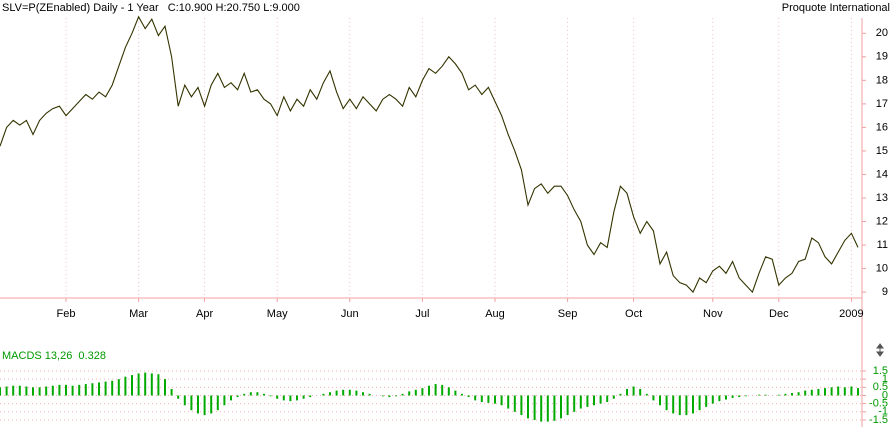 This screenshot has width=893, height=427. Describe the element at coordinates (878, 404) in the screenshot. I see `y-tick-label: -0.5` at that location.